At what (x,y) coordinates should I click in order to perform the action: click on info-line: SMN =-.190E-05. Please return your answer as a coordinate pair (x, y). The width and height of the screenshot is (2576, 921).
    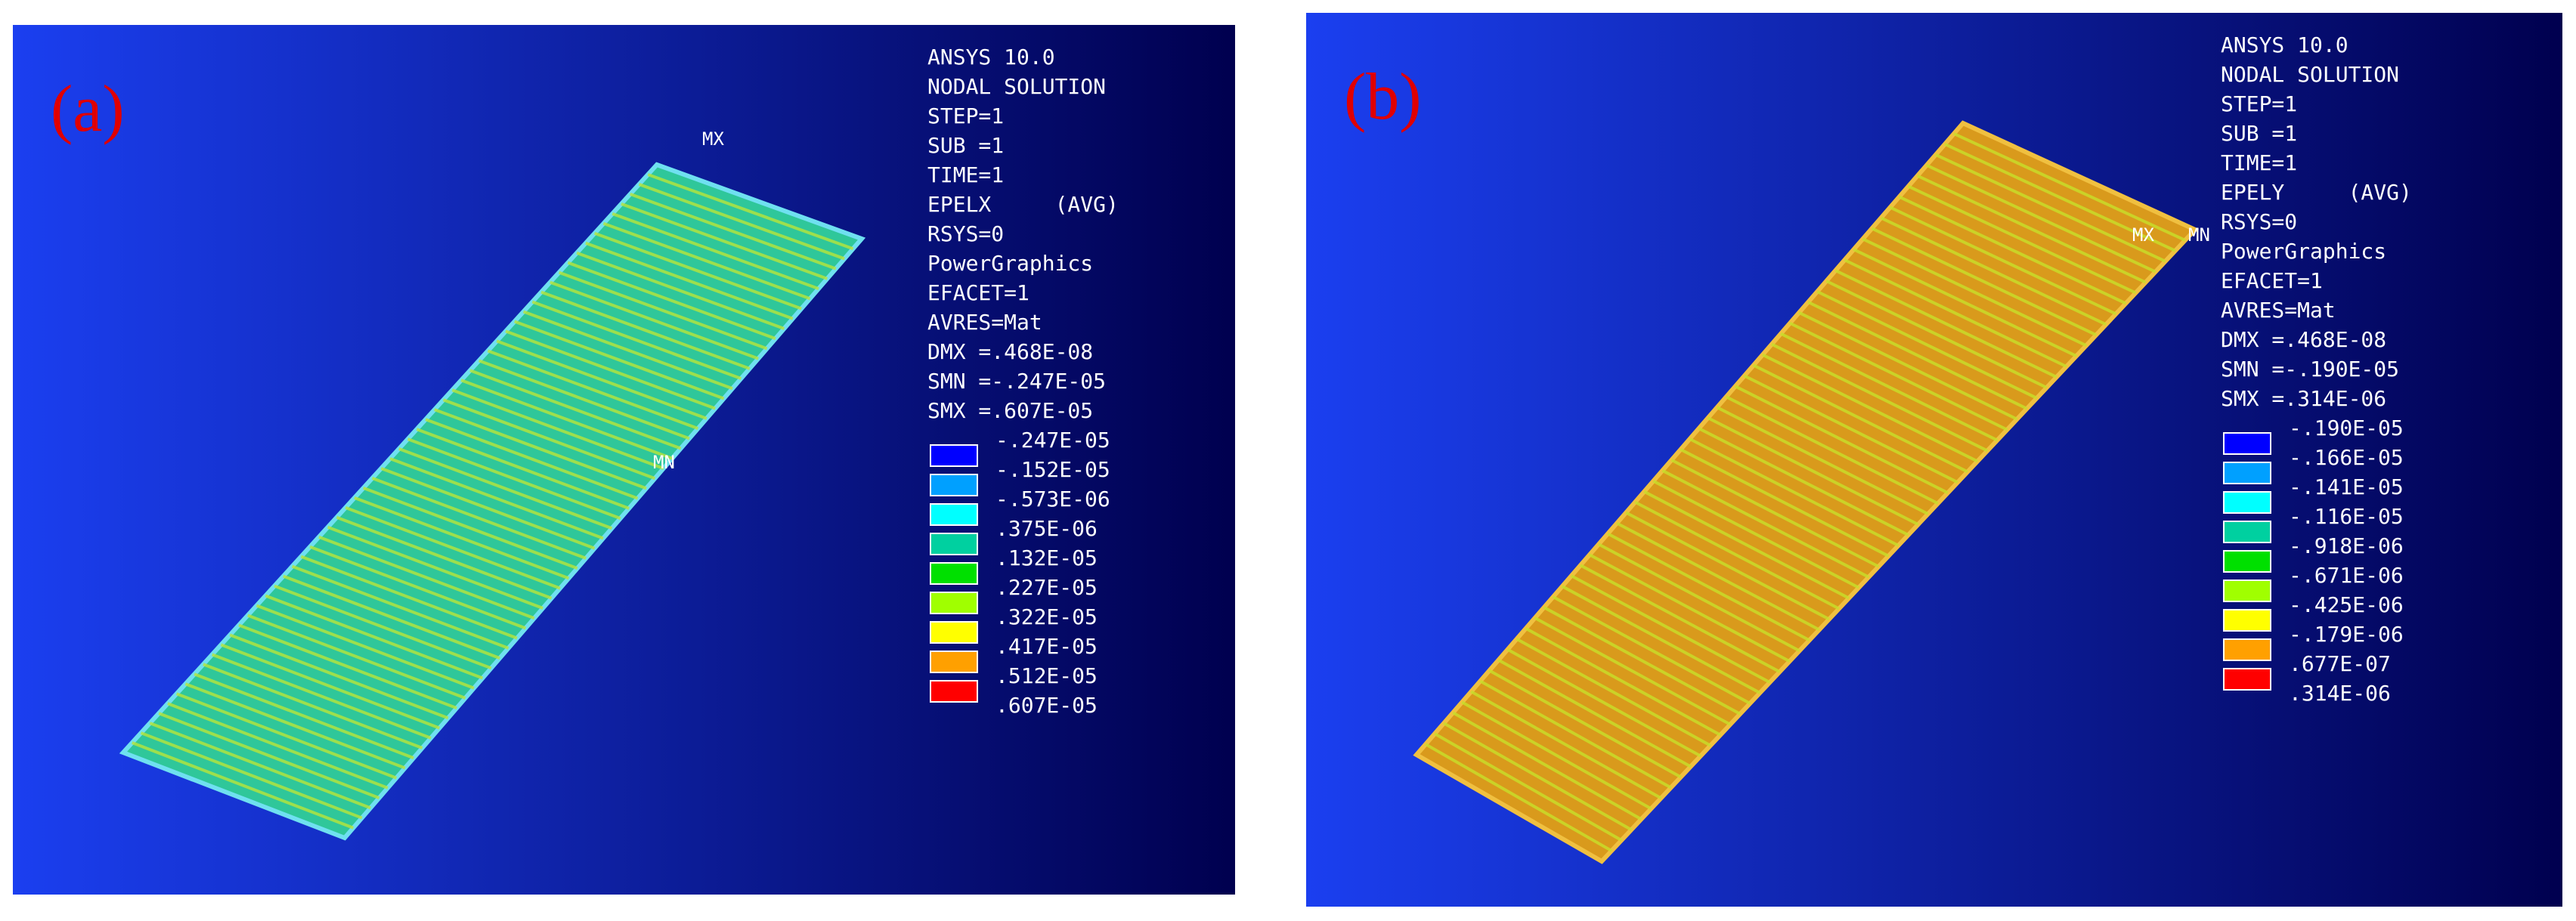
    Looking at the image, I should click on (2310, 369).